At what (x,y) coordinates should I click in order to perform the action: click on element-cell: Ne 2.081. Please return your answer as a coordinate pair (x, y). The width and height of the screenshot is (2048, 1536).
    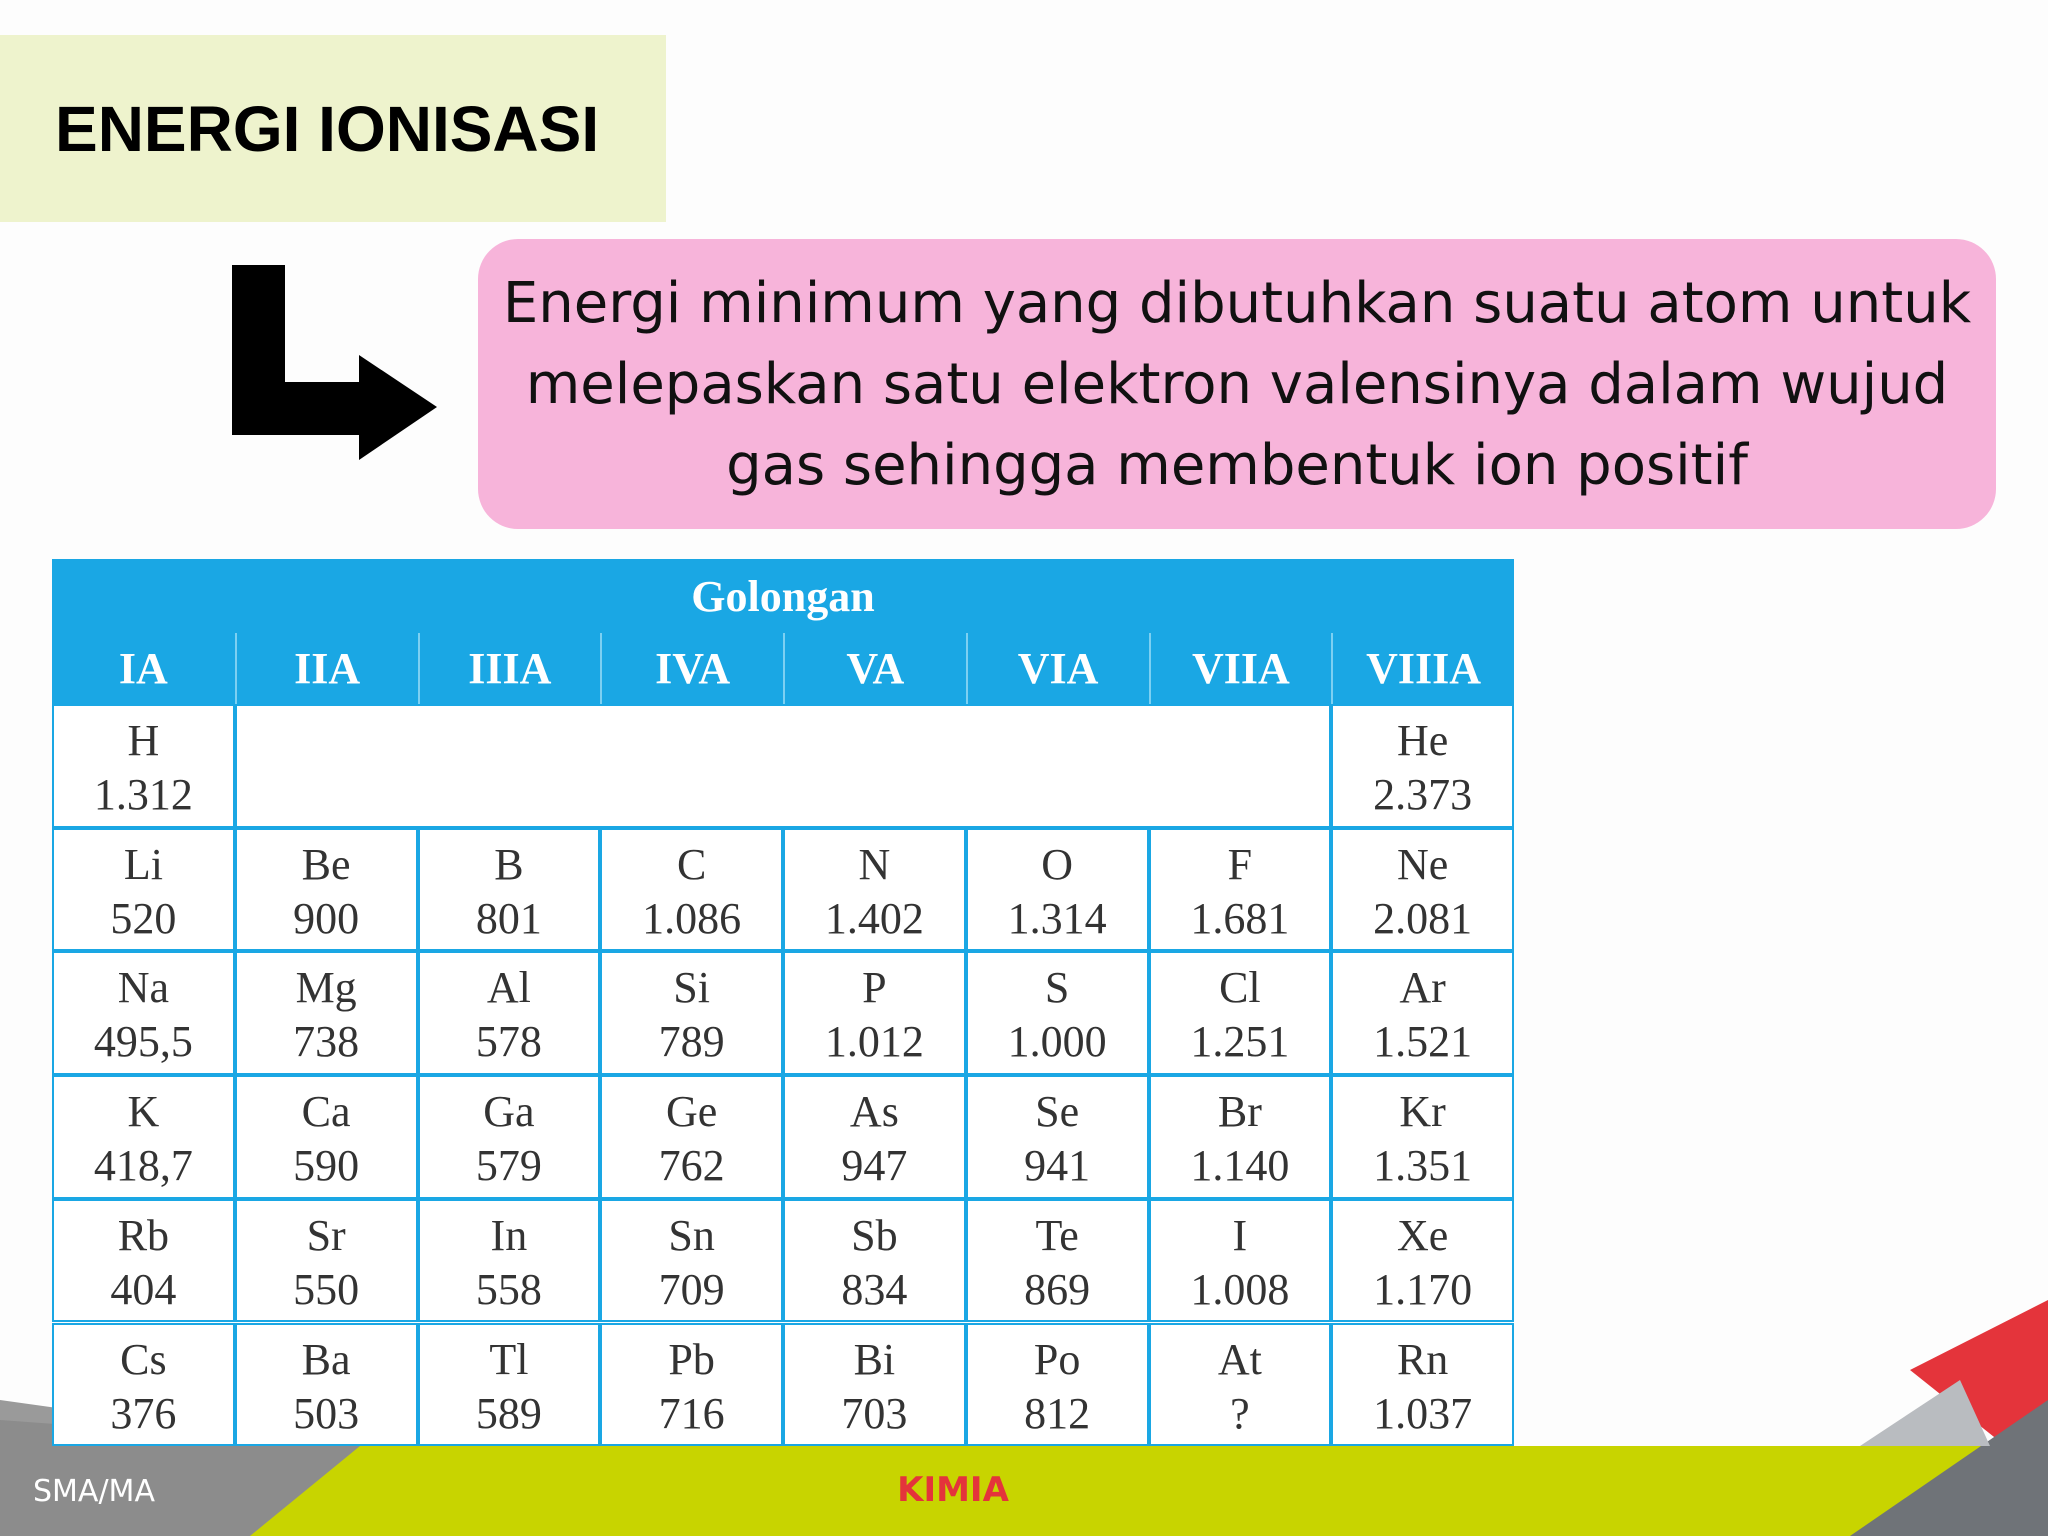
    Looking at the image, I should click on (1422, 889).